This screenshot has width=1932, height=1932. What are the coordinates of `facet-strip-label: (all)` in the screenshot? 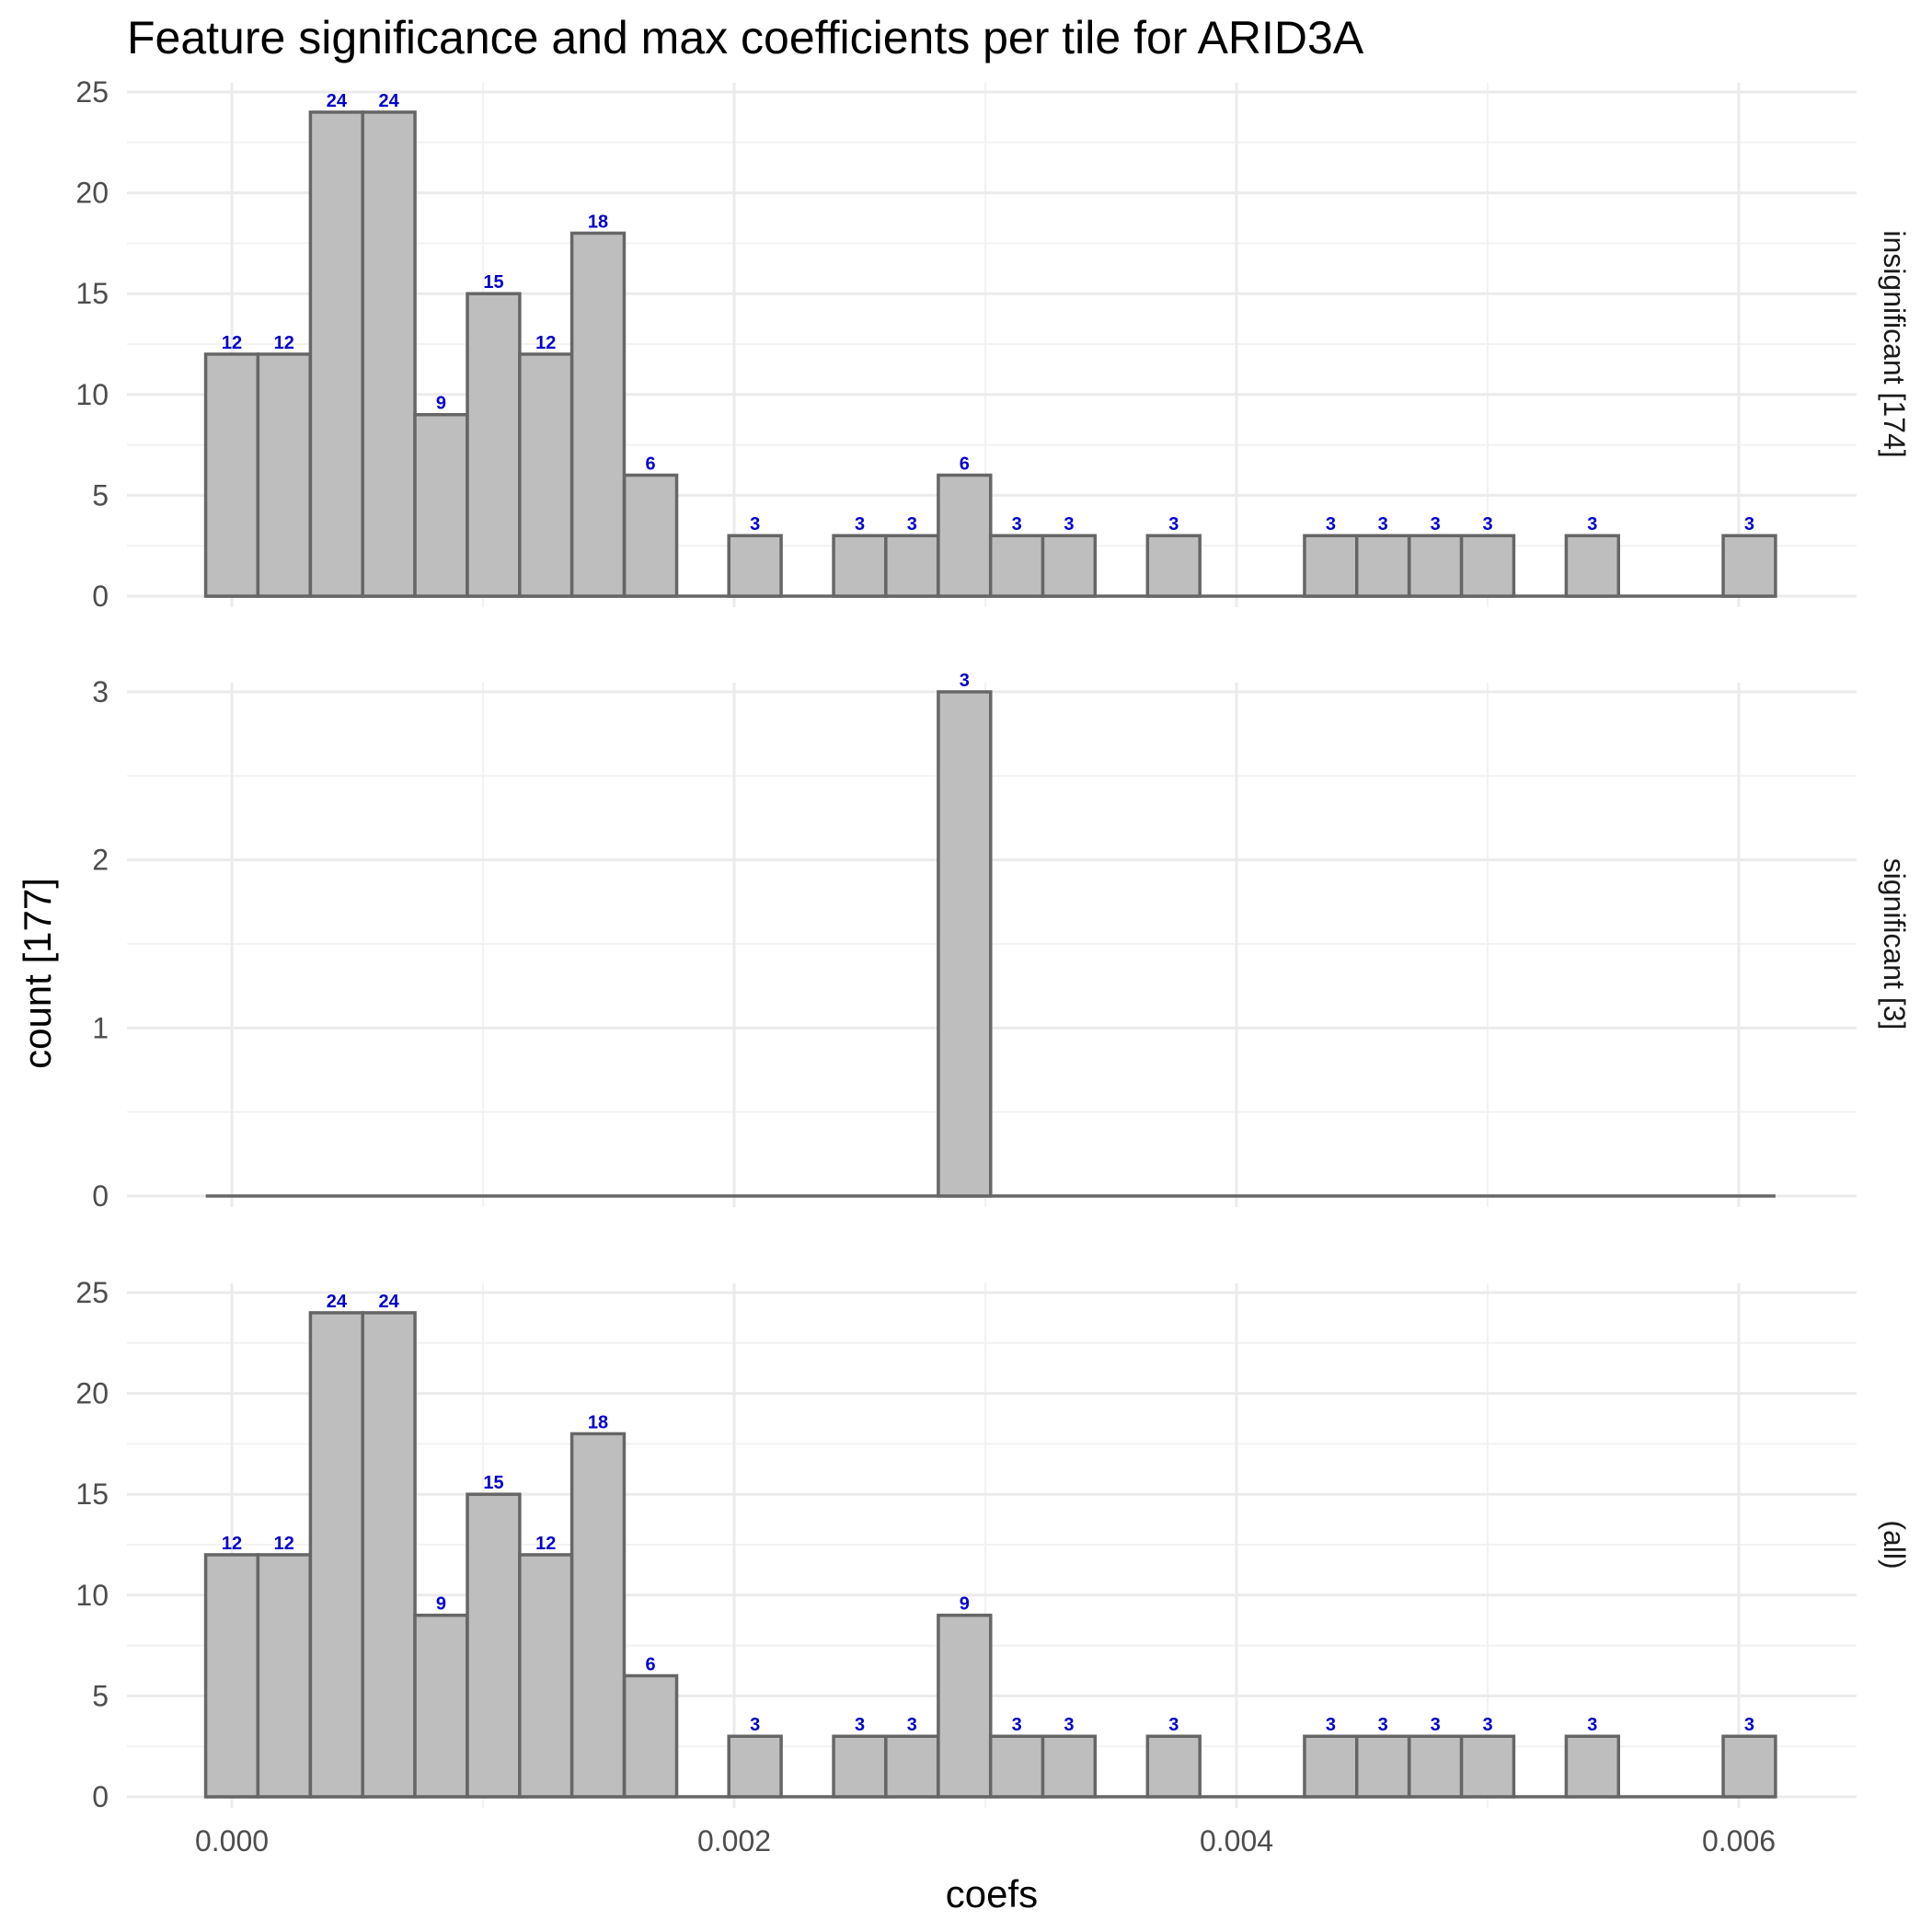 It's located at (1894, 1544).